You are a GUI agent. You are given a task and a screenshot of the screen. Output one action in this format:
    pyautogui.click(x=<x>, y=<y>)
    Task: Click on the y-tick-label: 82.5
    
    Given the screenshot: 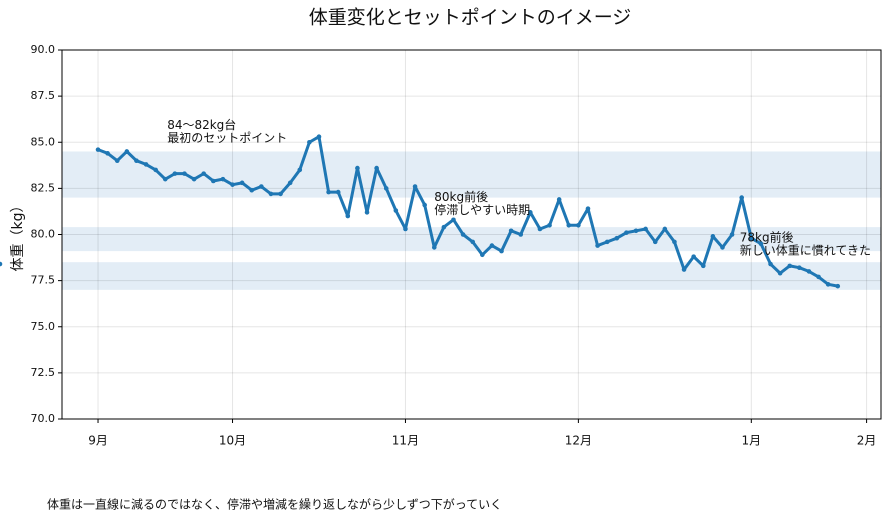 What is the action you would take?
    pyautogui.click(x=43, y=187)
    